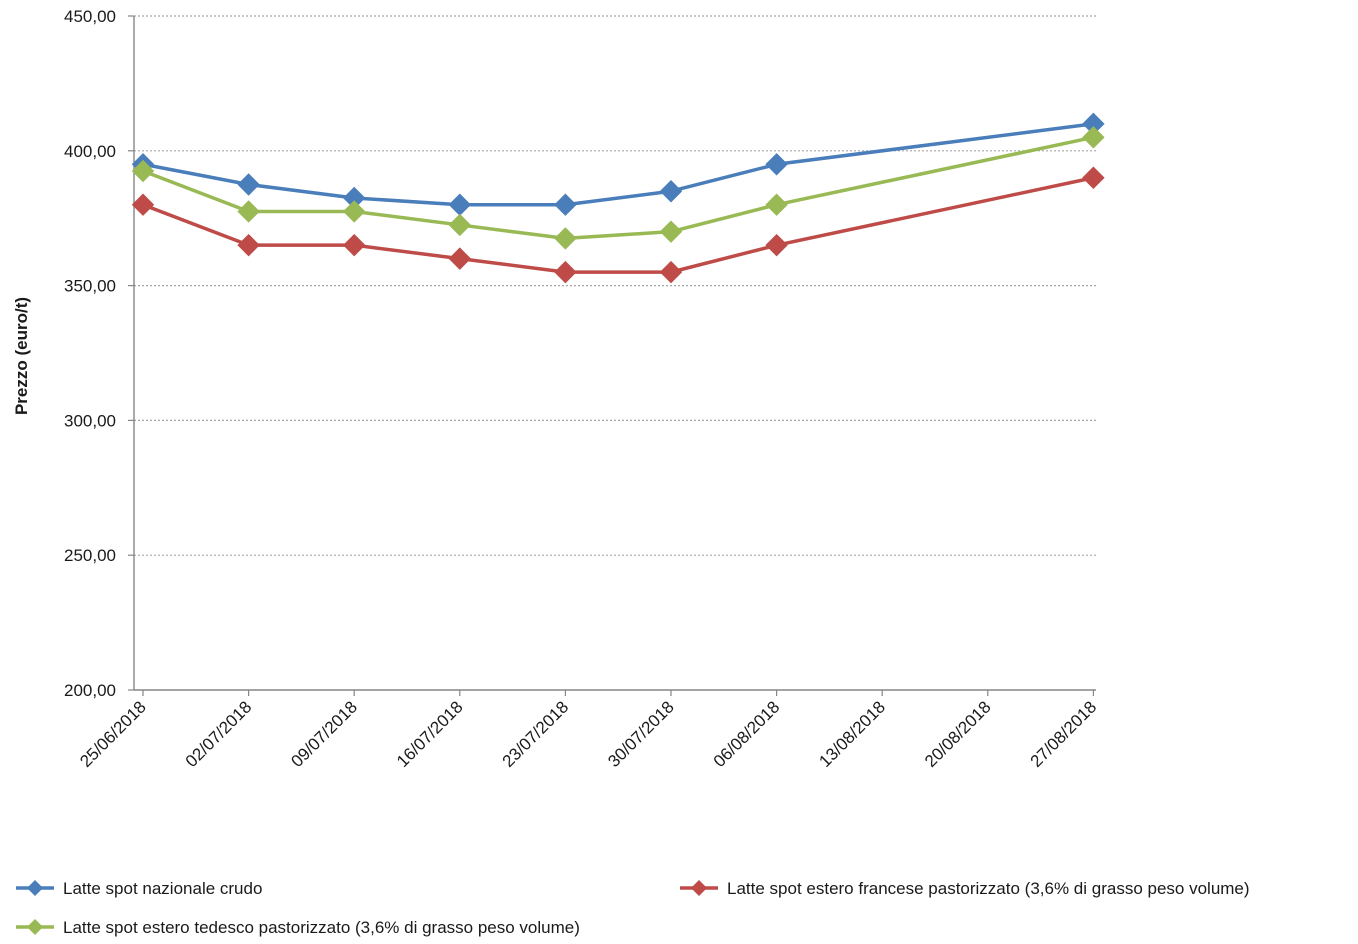  I want to click on y-tick-label: 250,00, so click(90, 555).